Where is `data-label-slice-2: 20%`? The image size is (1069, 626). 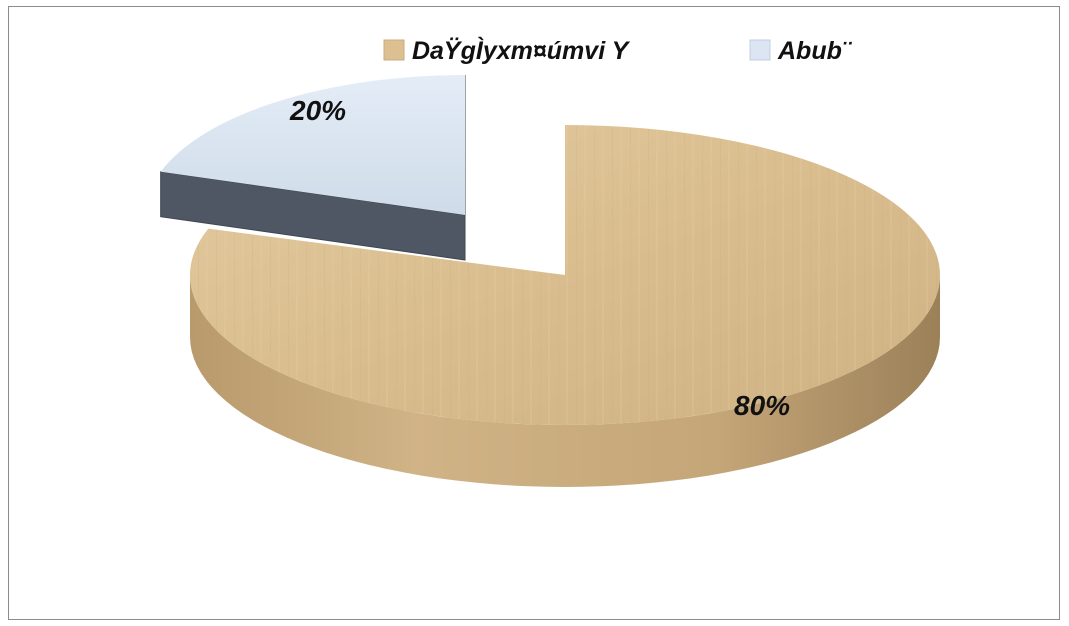 data-label-slice-2: 20% is located at coordinates (317, 110).